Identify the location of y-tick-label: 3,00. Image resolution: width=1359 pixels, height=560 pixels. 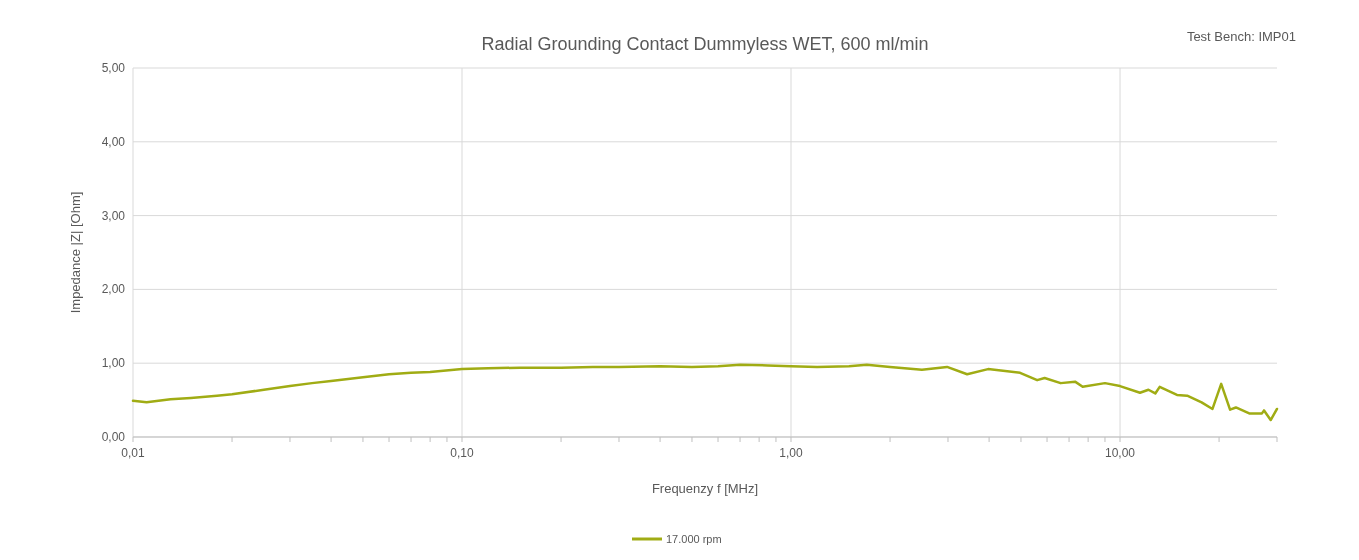
(113, 215).